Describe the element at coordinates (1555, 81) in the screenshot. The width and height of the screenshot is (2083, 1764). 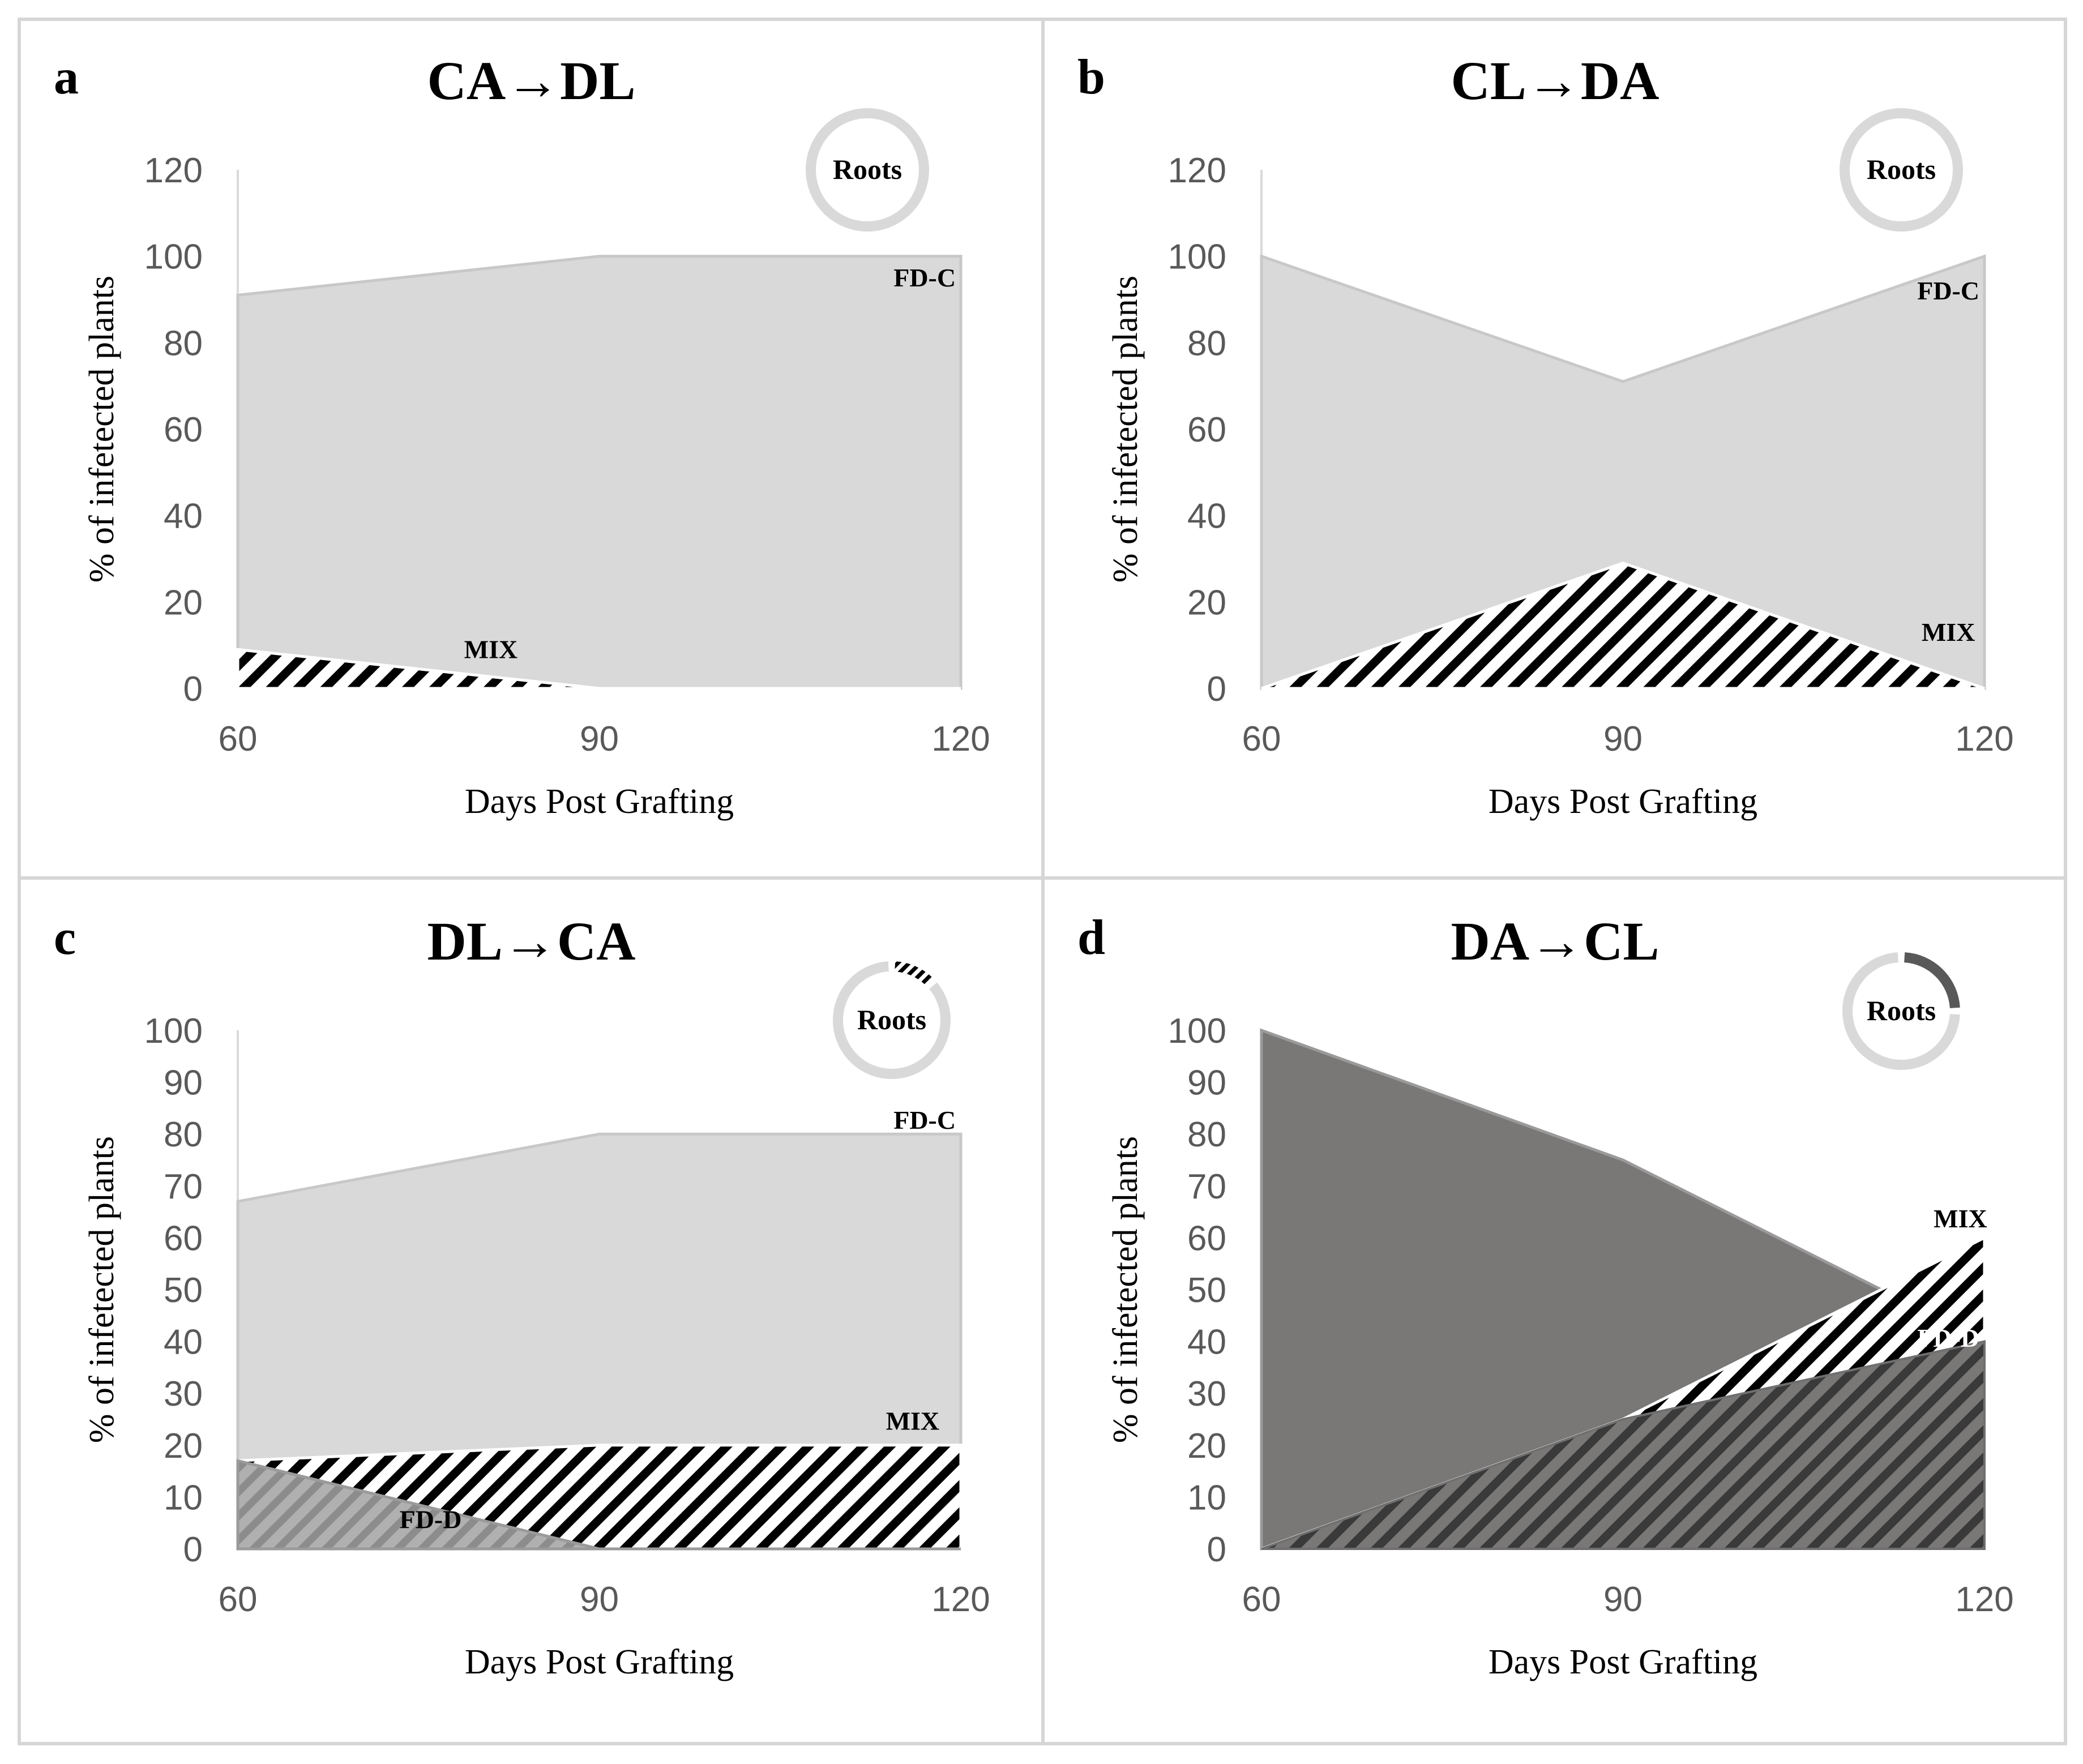
I see `chart-title: CL→DA` at that location.